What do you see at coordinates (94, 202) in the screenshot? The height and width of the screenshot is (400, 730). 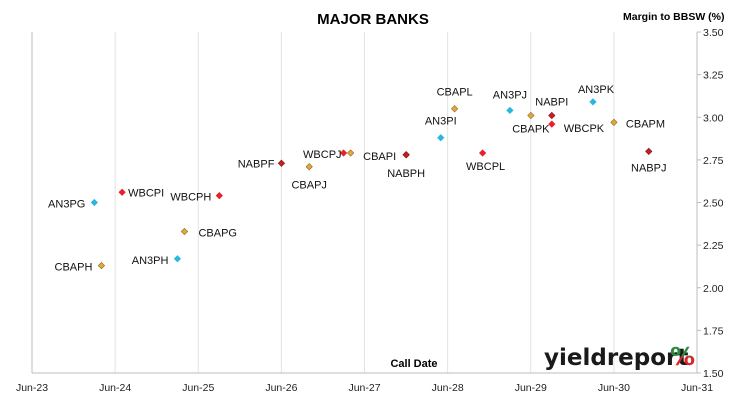 I see `data-point-an3pg` at bounding box center [94, 202].